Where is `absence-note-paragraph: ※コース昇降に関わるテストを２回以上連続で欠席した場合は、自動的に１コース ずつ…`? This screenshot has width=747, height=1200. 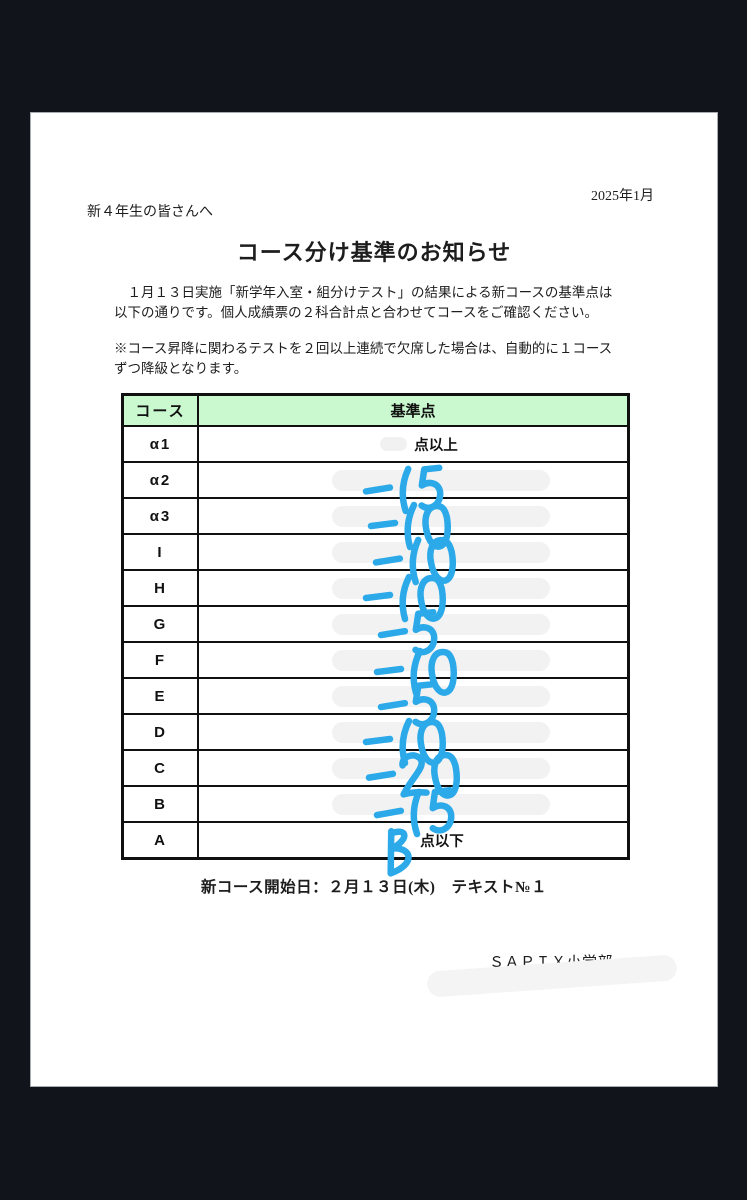
absence-note-paragraph: ※コース昇降に関わるテストを２回以上連続で欠席した場合は、自動的に１コース ずつ… is located at coordinates (379, 358).